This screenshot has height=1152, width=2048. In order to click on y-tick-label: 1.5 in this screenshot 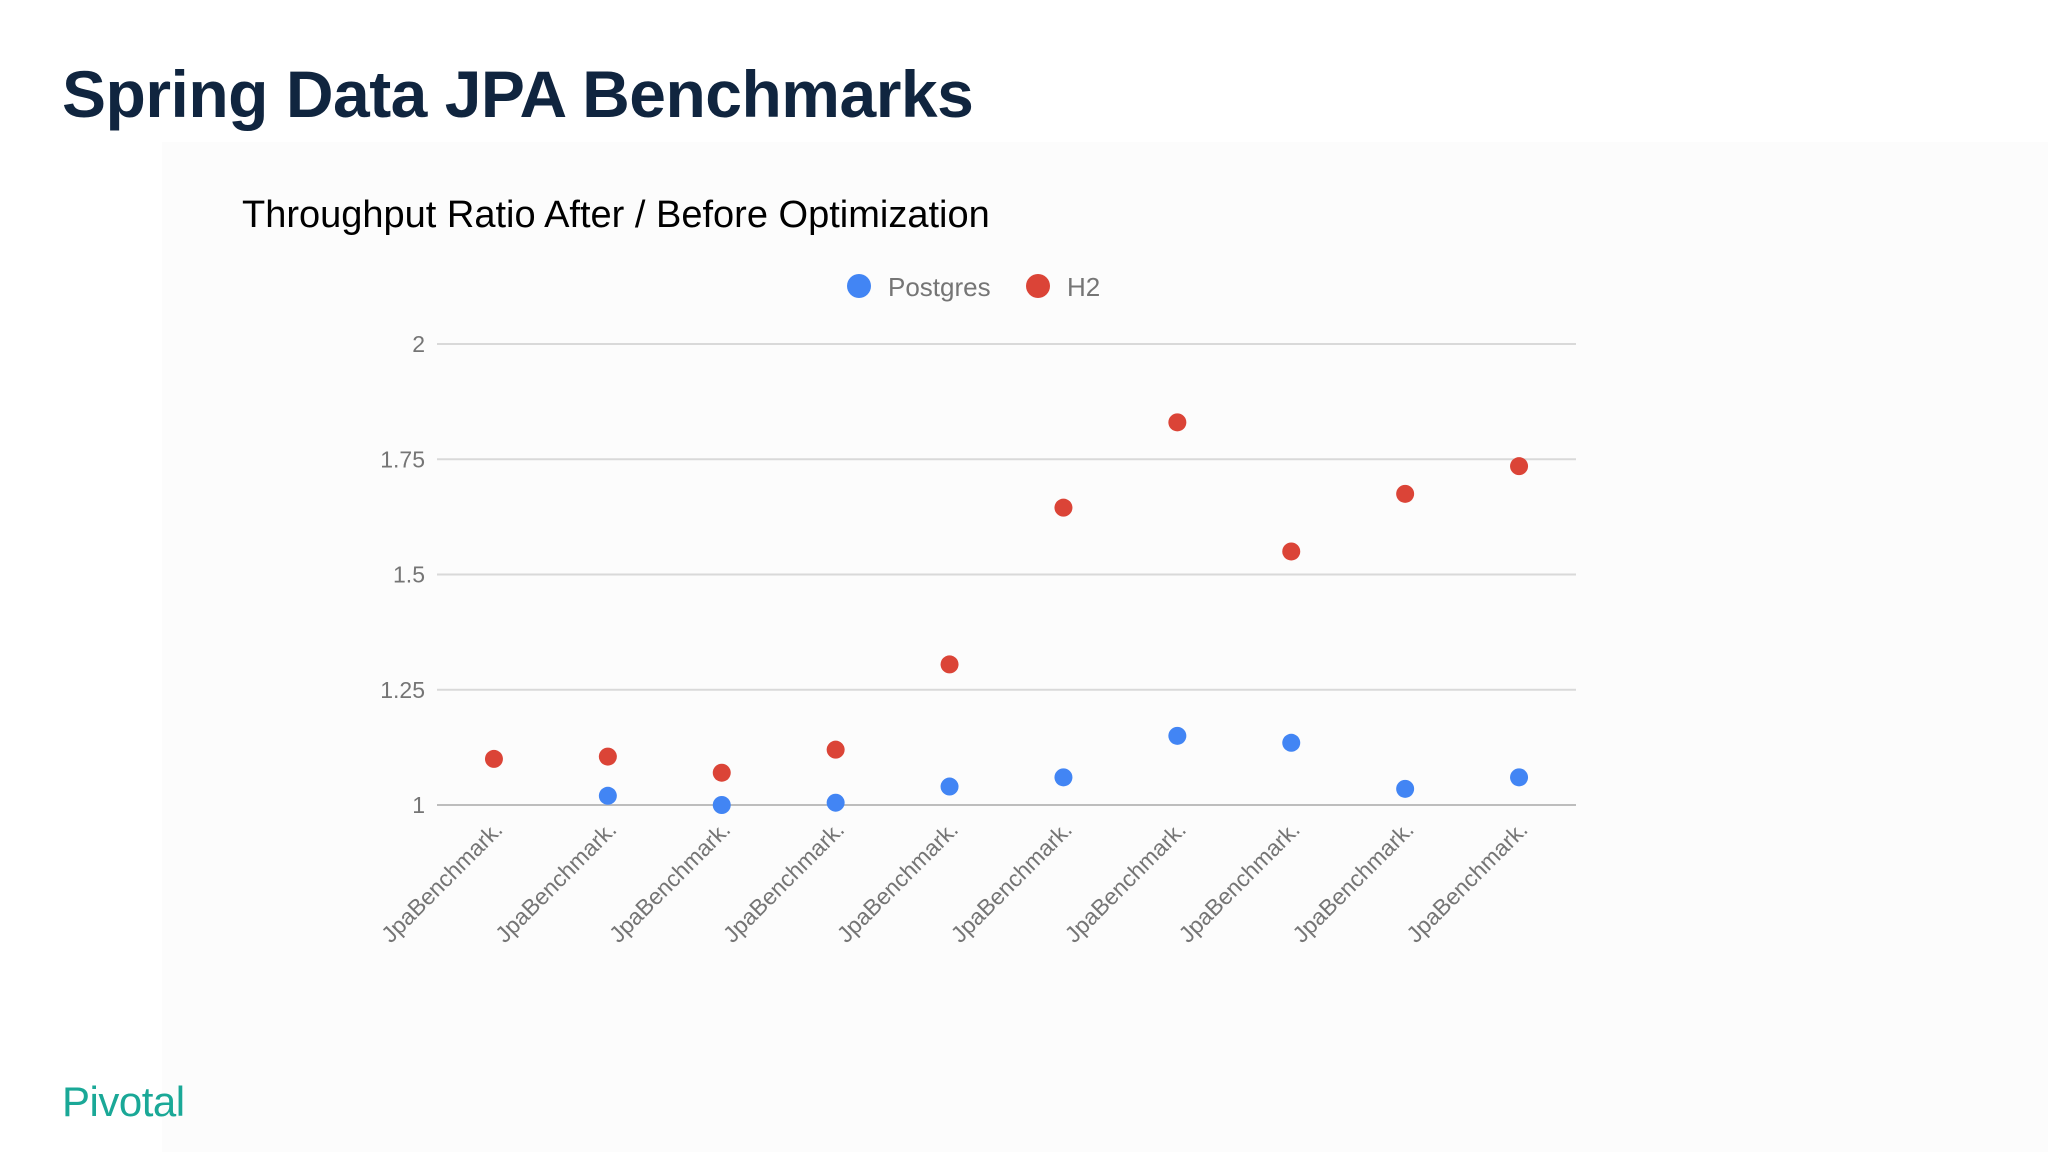, I will do `click(409, 575)`.